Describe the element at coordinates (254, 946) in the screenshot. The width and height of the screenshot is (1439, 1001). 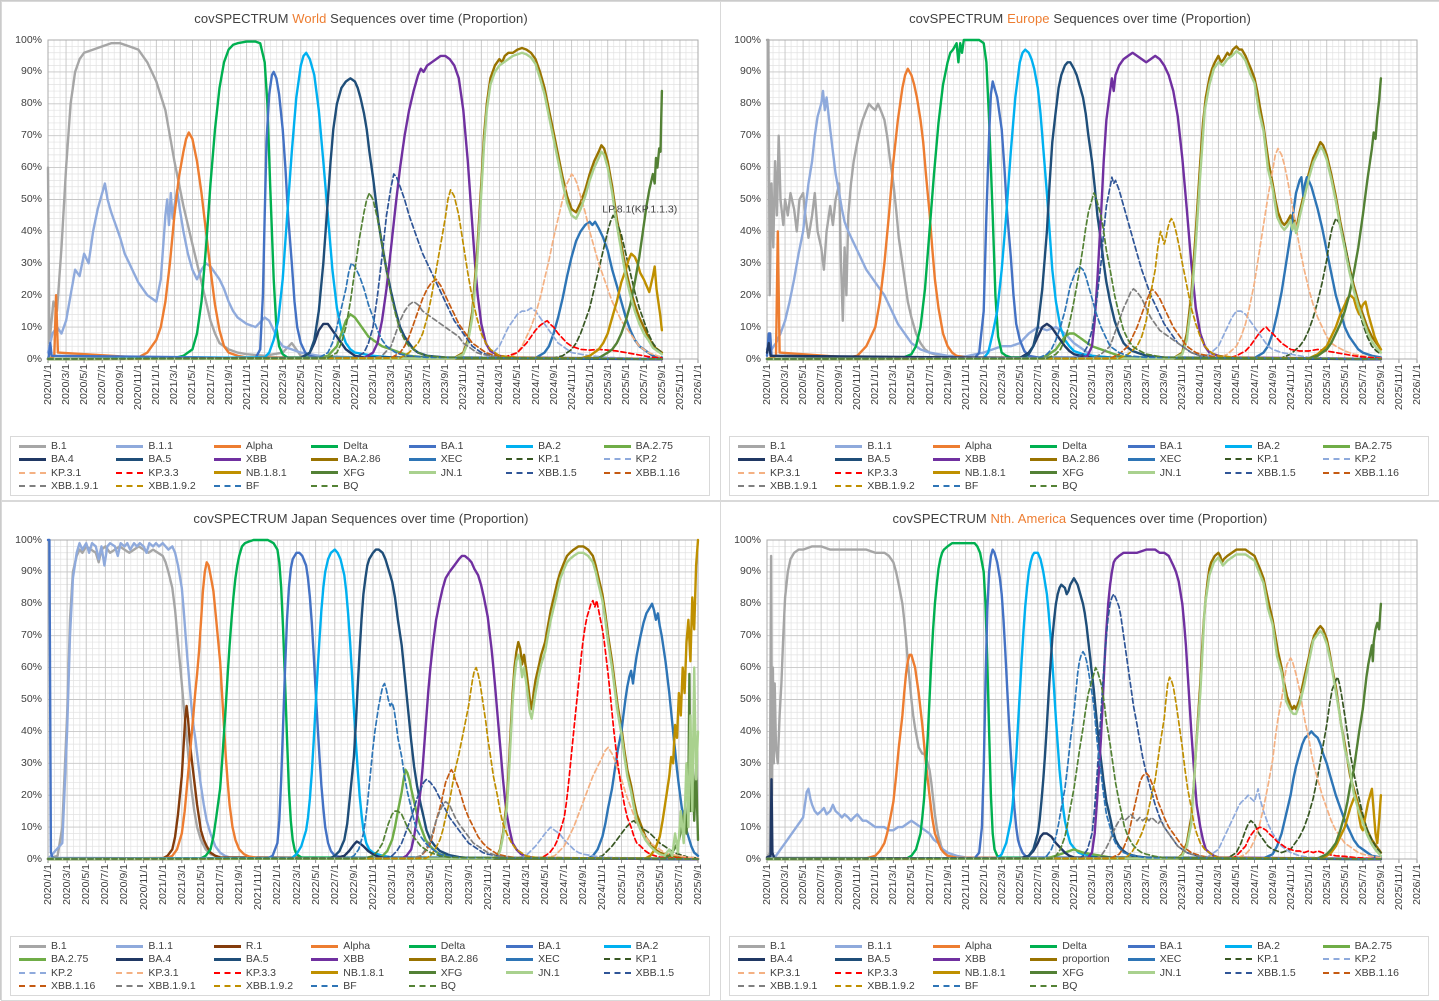
I see `legend-label: R.1` at that location.